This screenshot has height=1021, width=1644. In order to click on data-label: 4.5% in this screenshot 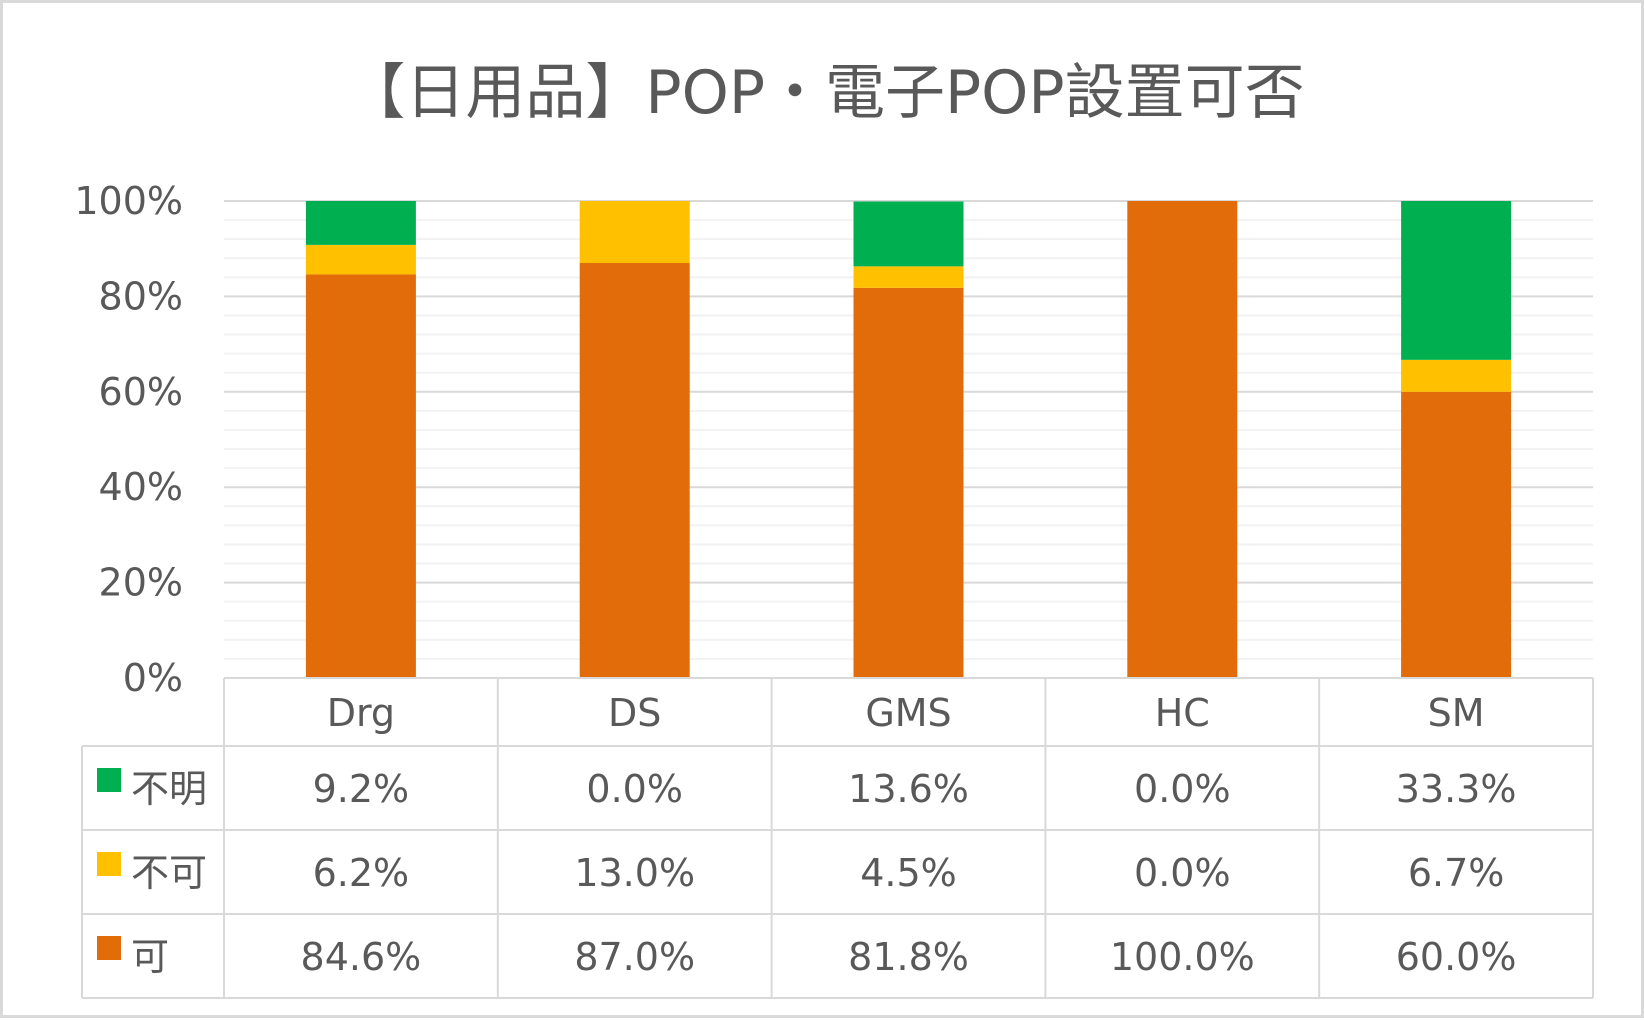, I will do `click(908, 873)`.